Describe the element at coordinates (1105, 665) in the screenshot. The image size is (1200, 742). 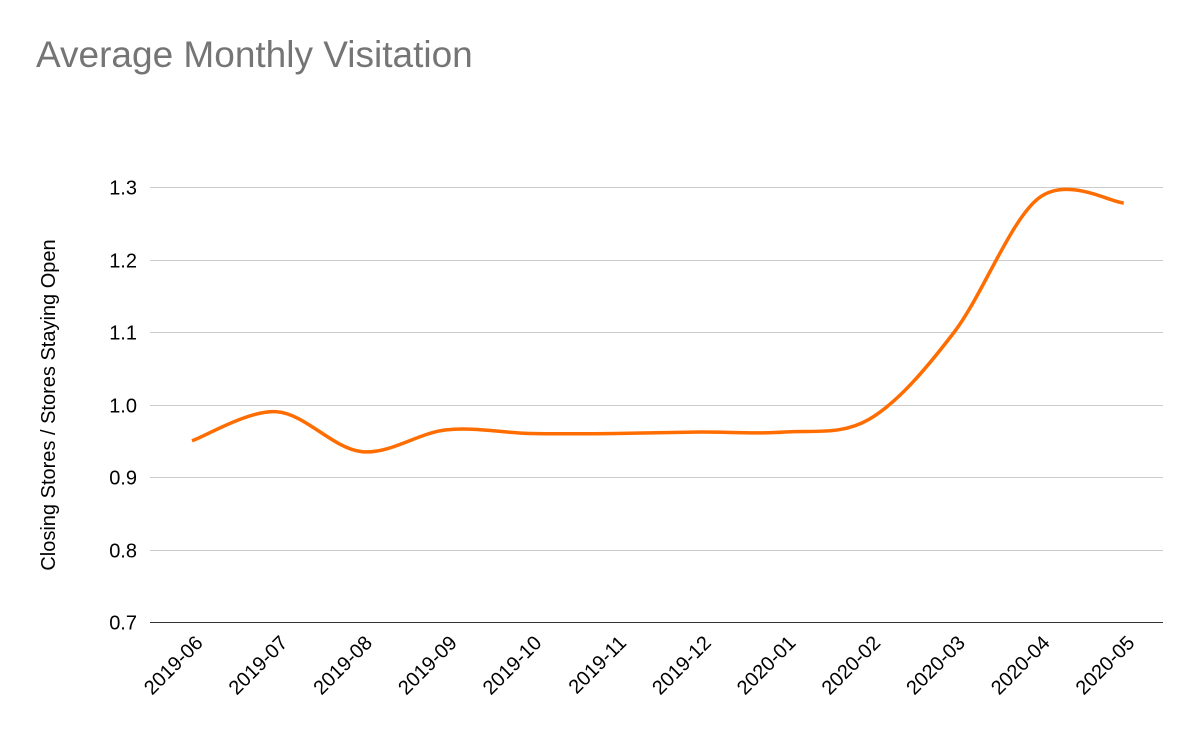
I see `x-tick-label: 2020-05` at that location.